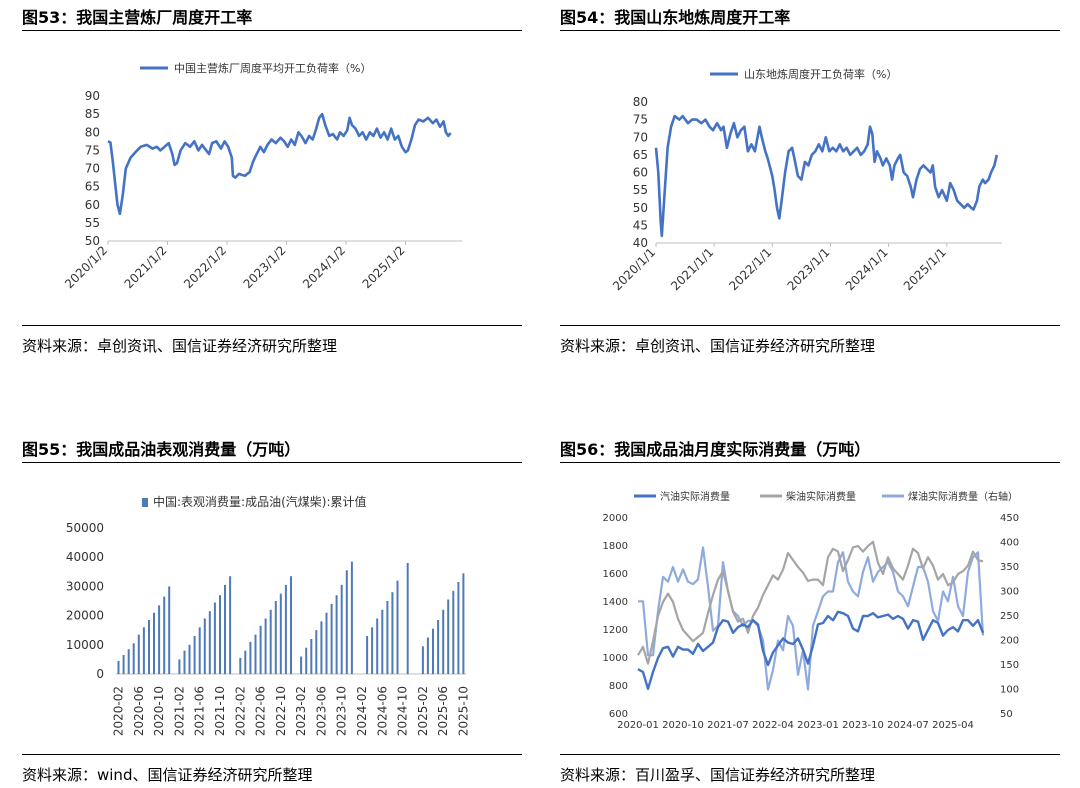  What do you see at coordinates (100, 674) in the screenshot?
I see `y-tick-label: 0` at bounding box center [100, 674].